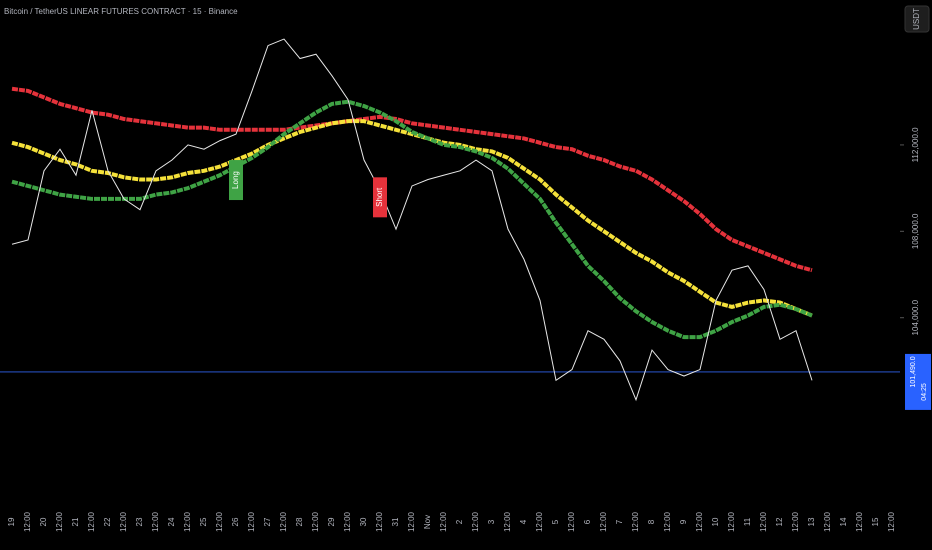 Image resolution: width=932 pixels, height=550 pixels. I want to click on x-tick-label: 3, so click(491, 521).